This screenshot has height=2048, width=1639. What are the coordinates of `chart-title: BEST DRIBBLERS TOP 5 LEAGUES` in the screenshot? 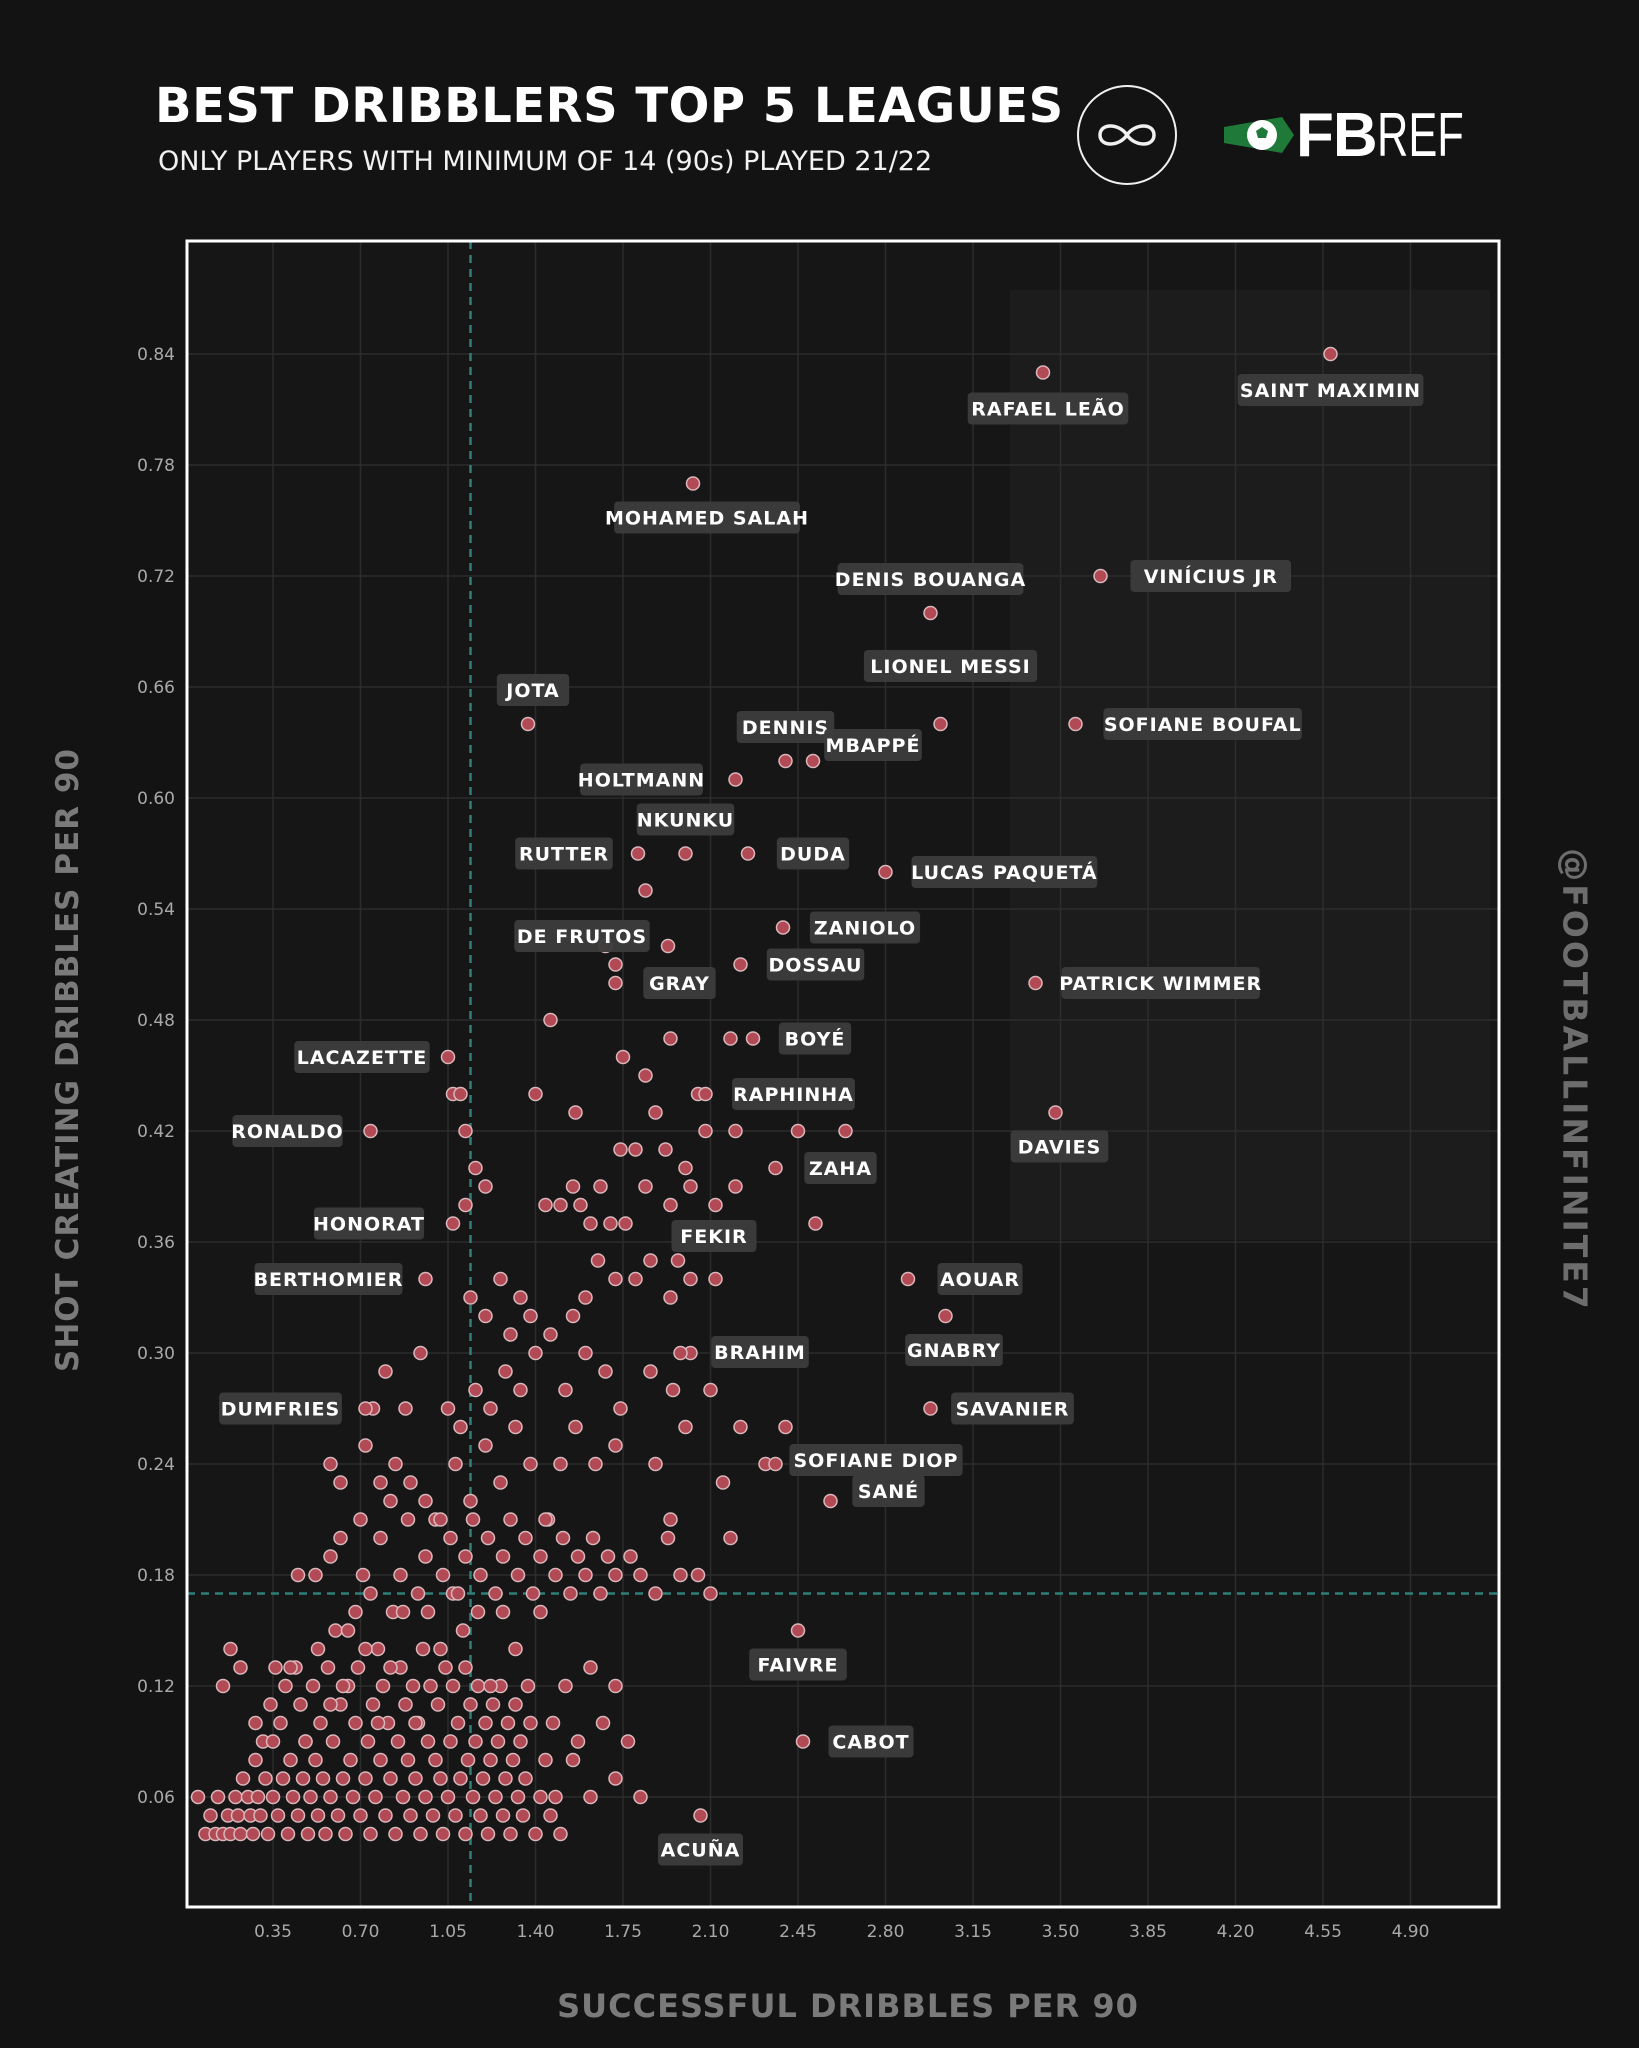 It's located at (609, 106).